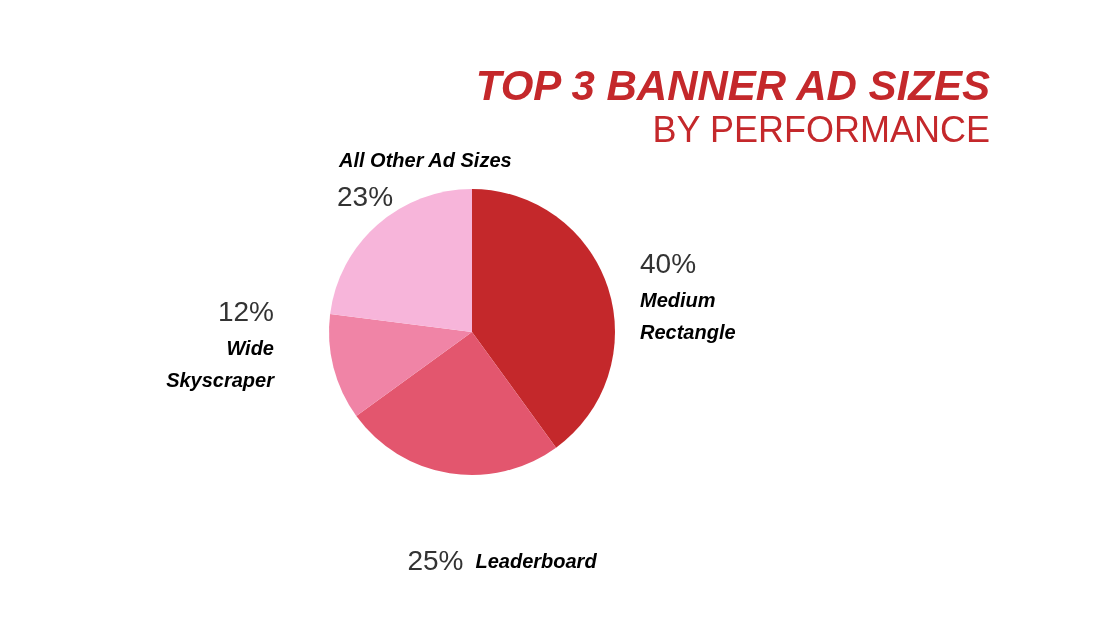 The image size is (1120, 630). What do you see at coordinates (668, 264) in the screenshot?
I see `data-label: 40%` at bounding box center [668, 264].